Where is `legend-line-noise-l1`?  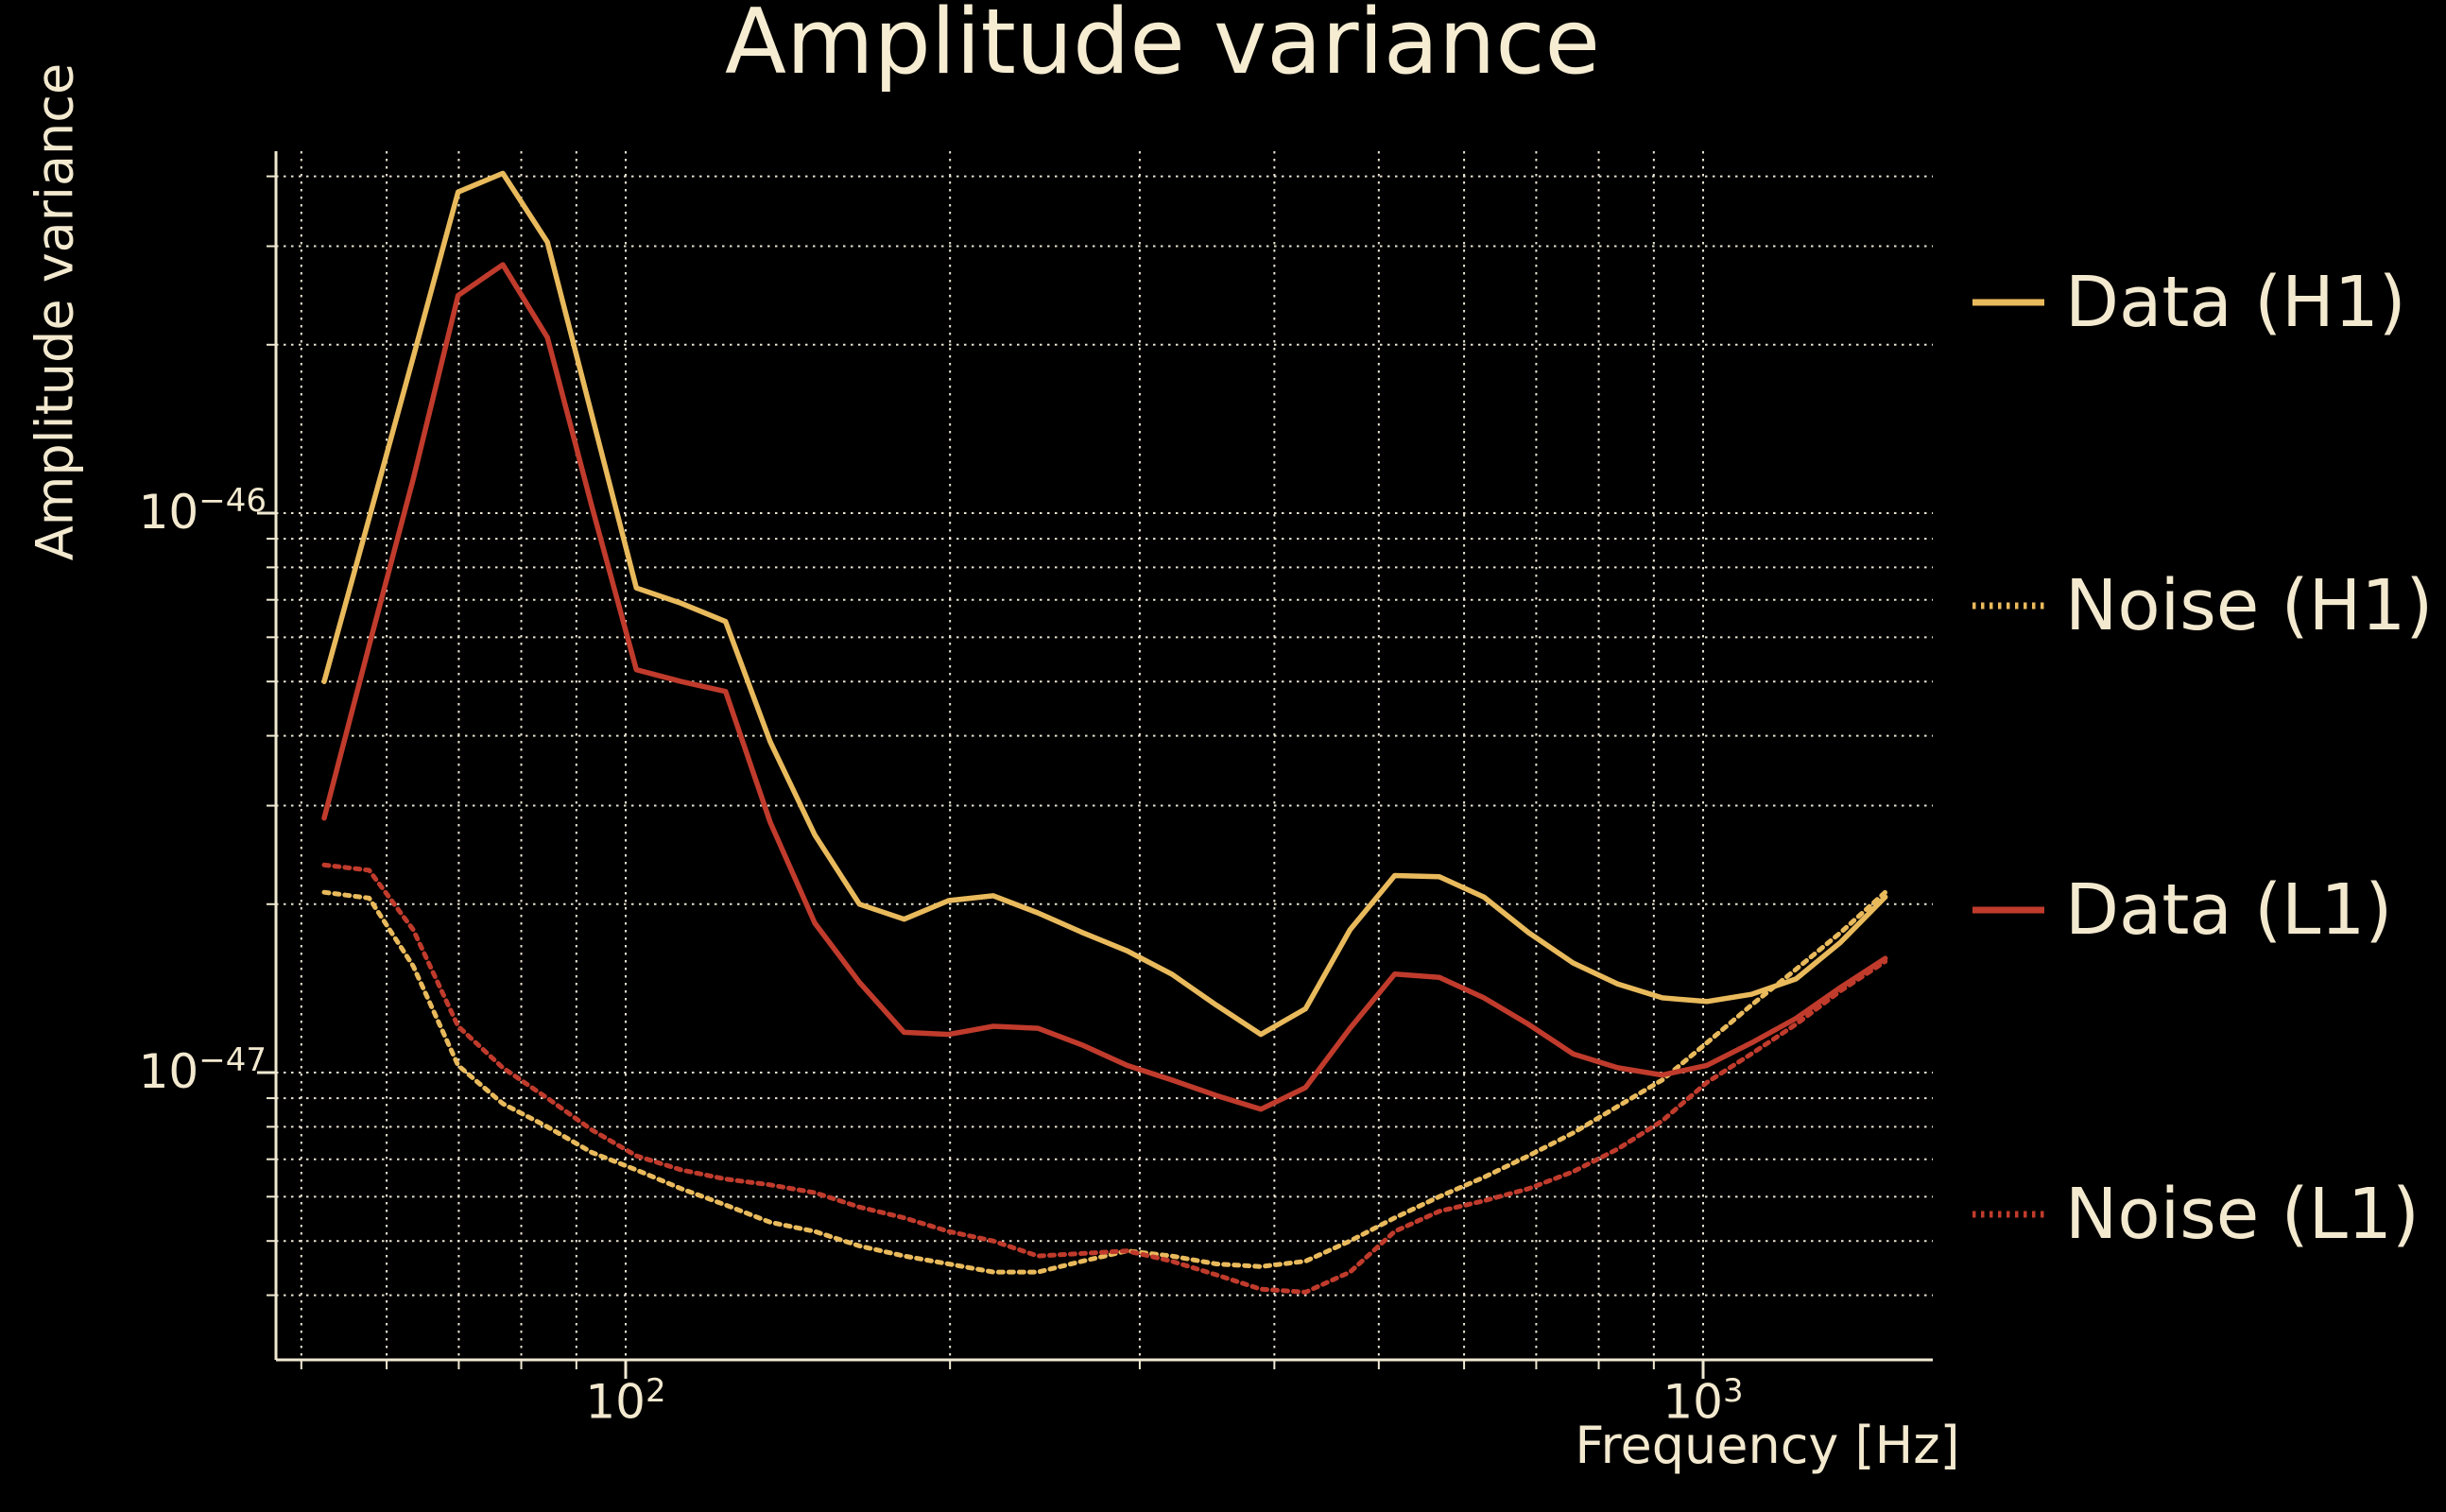
legend-line-noise-l1 is located at coordinates (2008, 1214).